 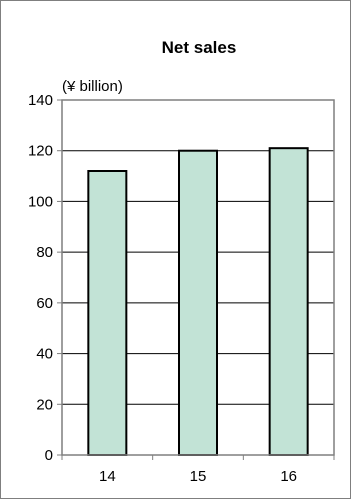 What do you see at coordinates (44, 252) in the screenshot?
I see `y-tick-label: 80` at bounding box center [44, 252].